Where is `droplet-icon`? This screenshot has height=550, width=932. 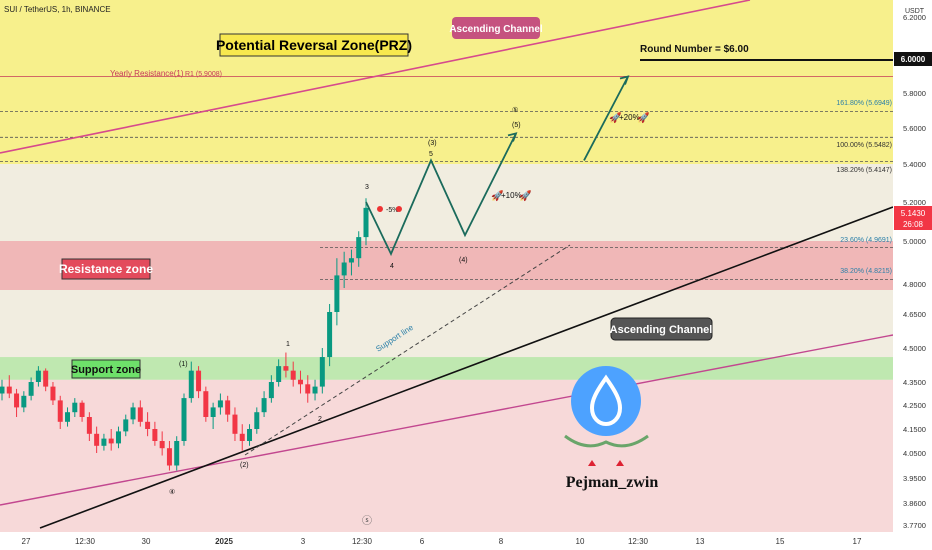
droplet-icon is located at coordinates (606, 400).